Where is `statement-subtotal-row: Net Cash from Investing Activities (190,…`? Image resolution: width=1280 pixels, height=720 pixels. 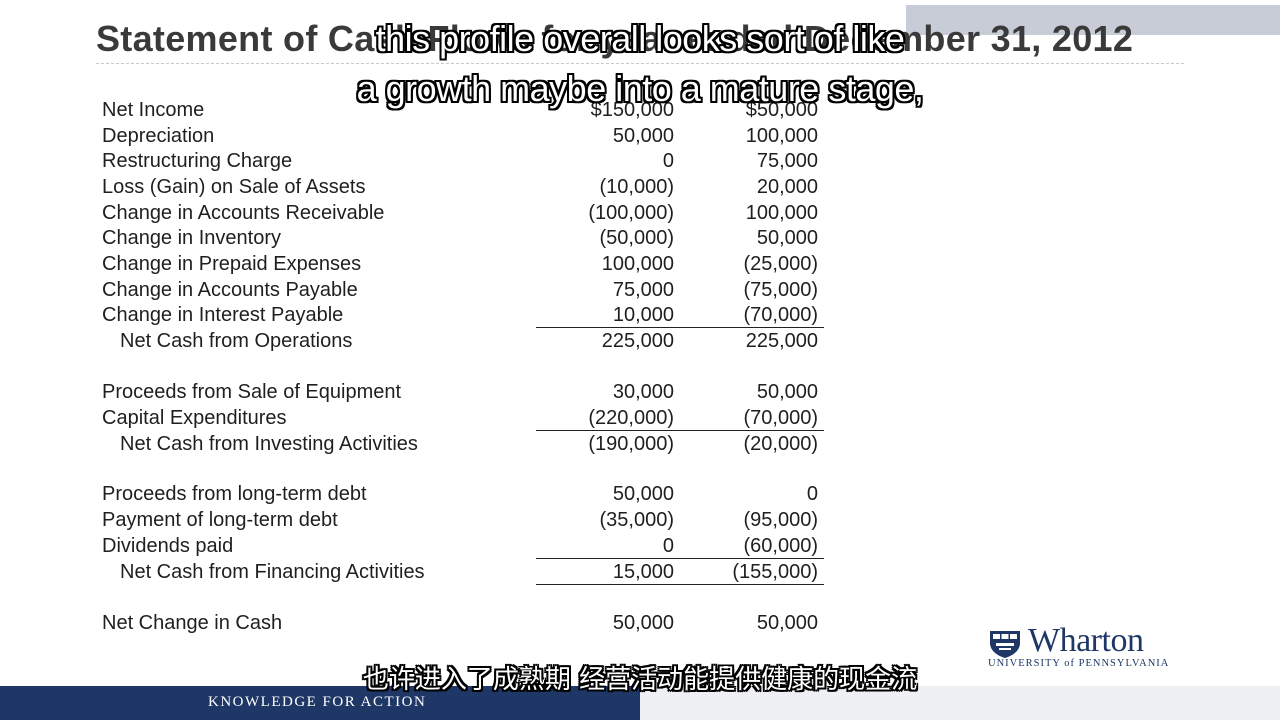 statement-subtotal-row: Net Cash from Investing Activities (190,… is located at coordinates (640, 444).